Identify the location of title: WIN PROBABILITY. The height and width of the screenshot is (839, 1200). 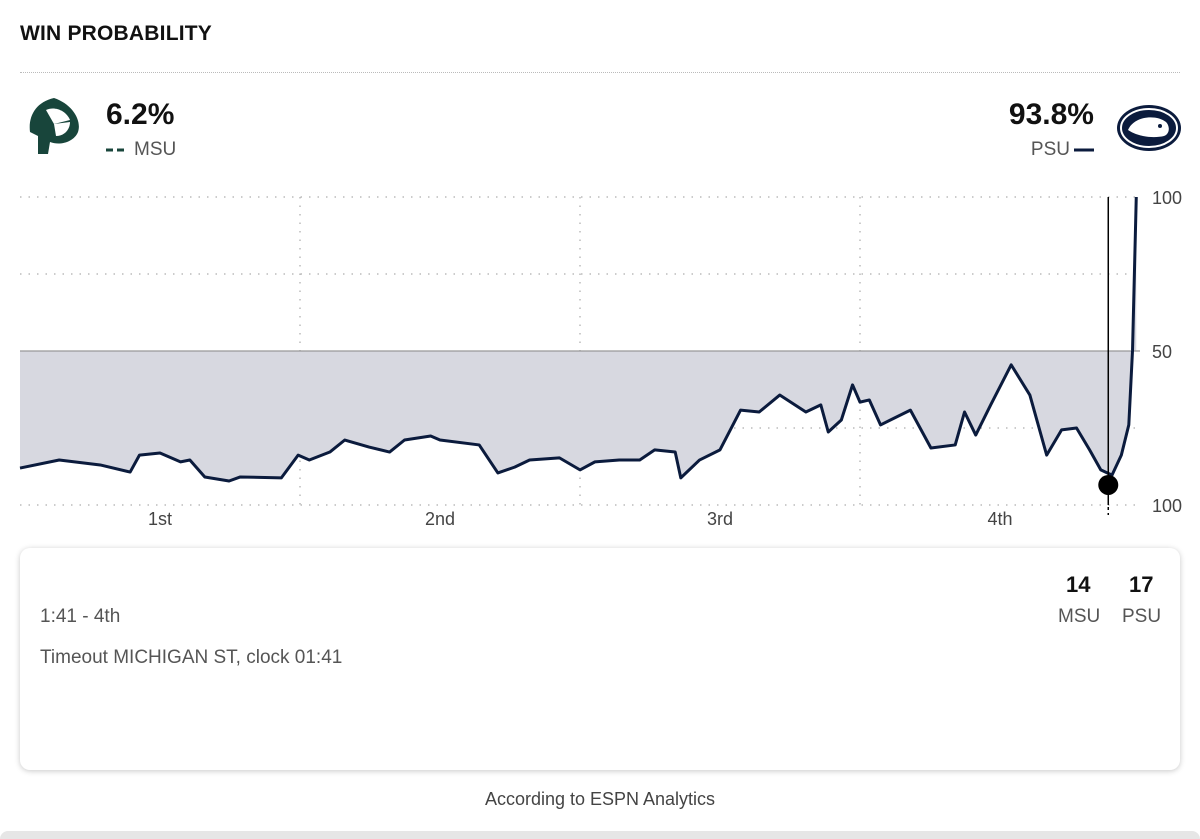
(116, 33).